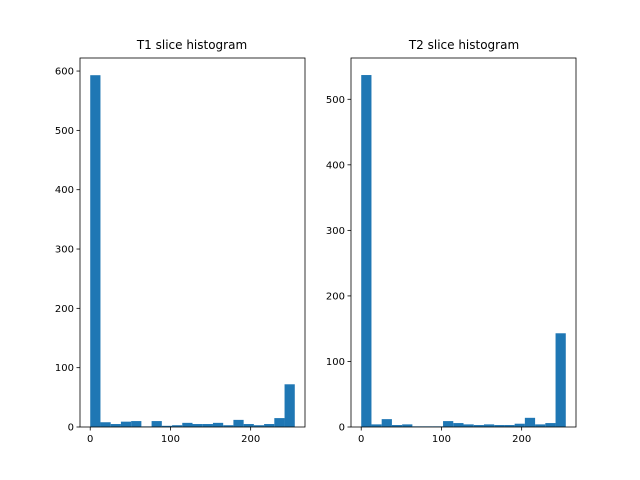  I want to click on t2-y-tick-label: 300, so click(335, 231).